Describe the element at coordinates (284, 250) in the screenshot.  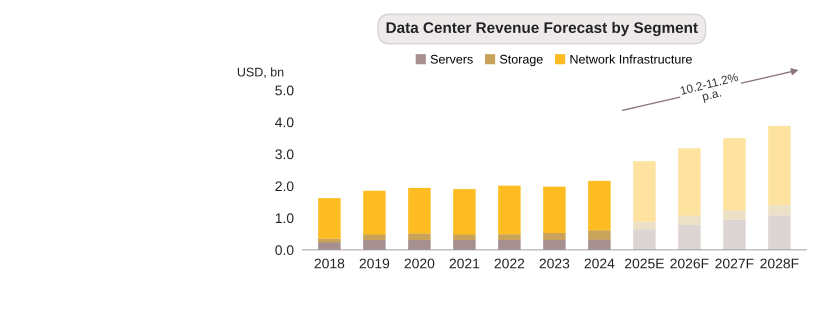
I see `y-tick-label: 0.0` at that location.